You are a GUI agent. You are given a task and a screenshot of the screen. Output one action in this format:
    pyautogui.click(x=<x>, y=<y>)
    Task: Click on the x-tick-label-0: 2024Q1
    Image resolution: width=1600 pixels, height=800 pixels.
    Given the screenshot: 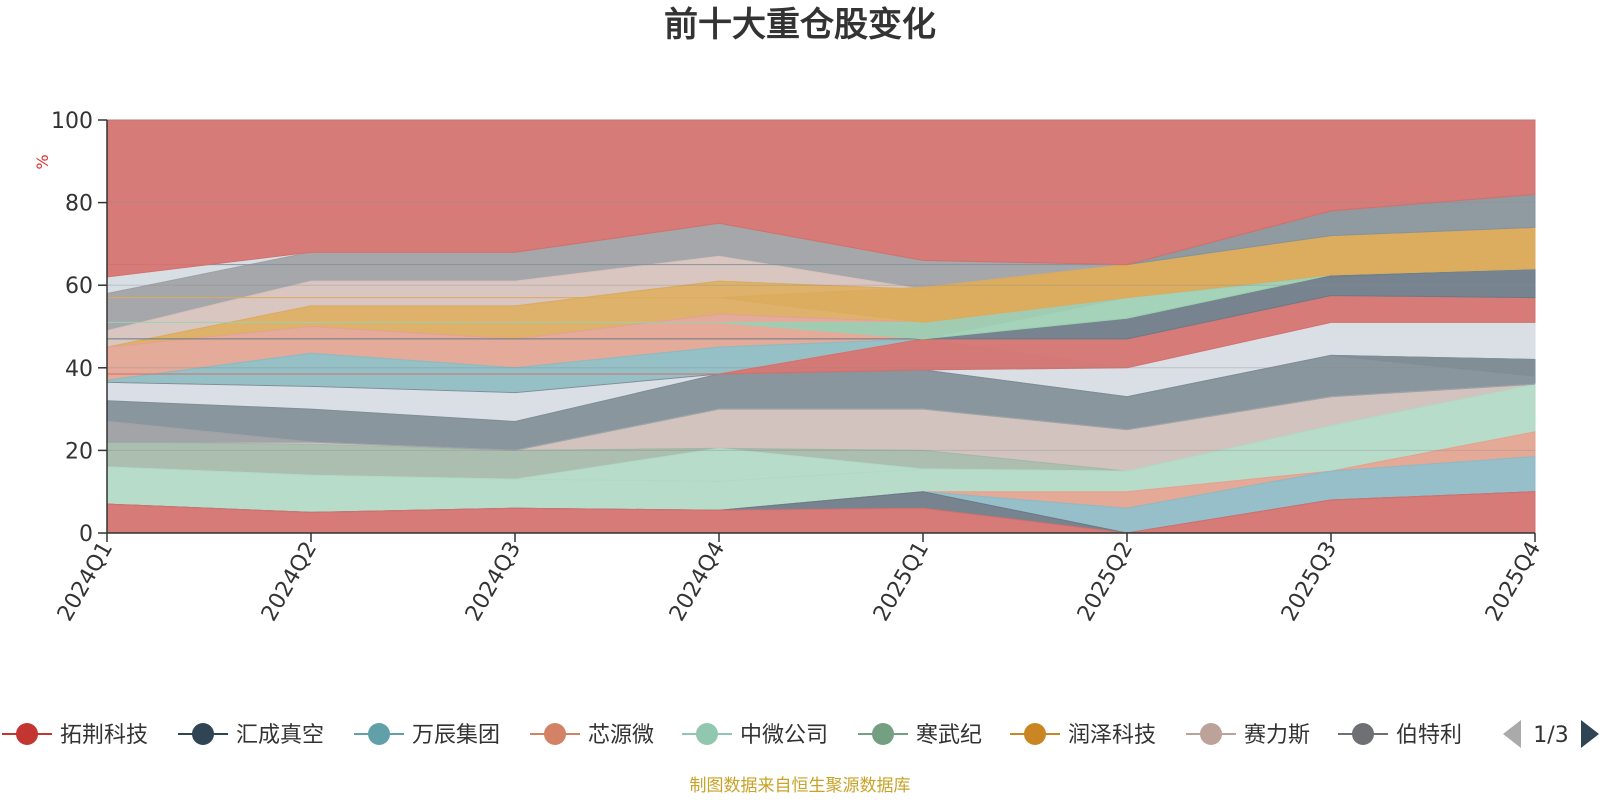 What is the action you would take?
    pyautogui.click(x=85, y=582)
    